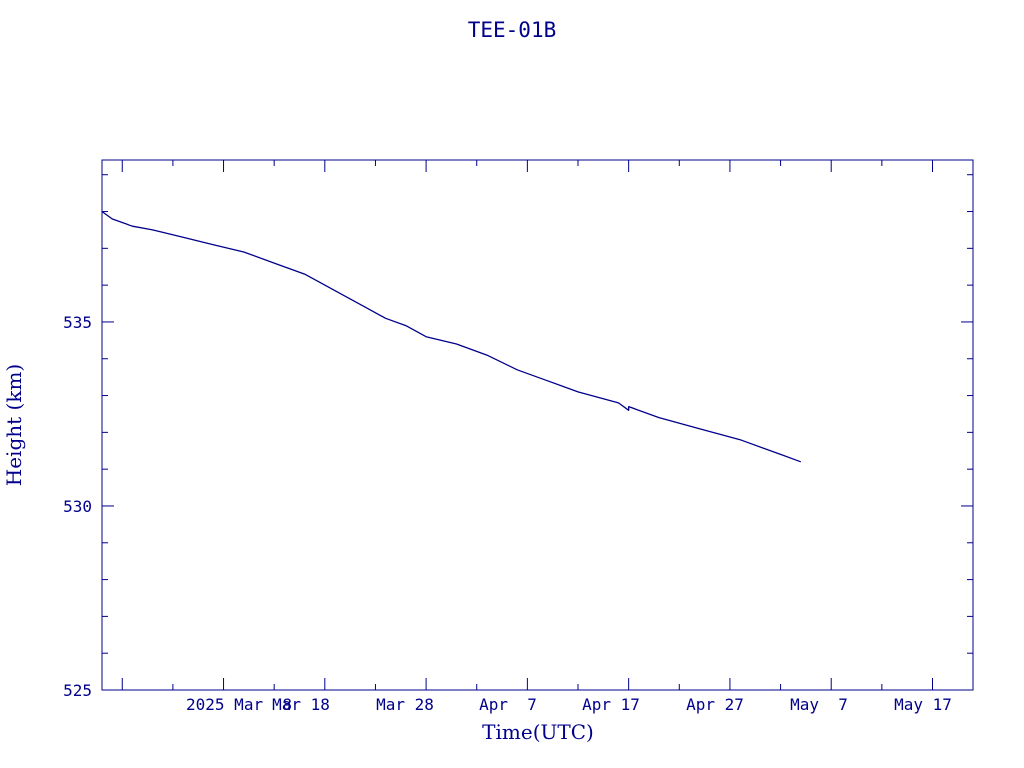  What do you see at coordinates (715, 704) in the screenshot?
I see `x-tick-label: Apr 27` at bounding box center [715, 704].